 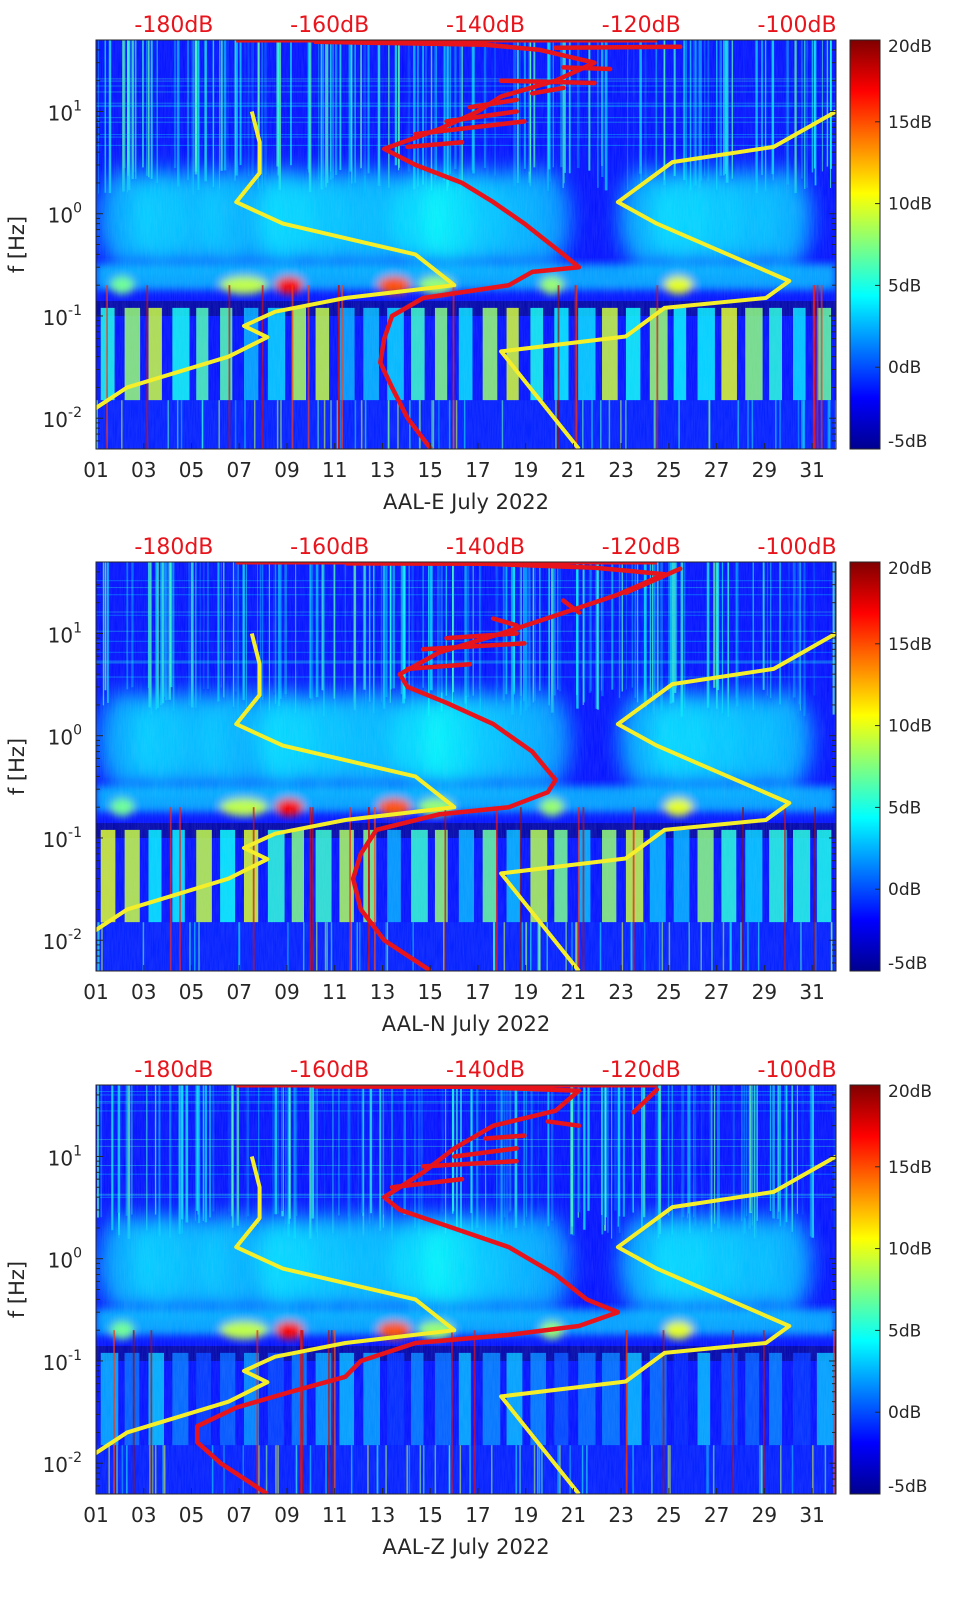 What do you see at coordinates (910, 727) in the screenshot?
I see `colorbar-tick-label: 10dB` at bounding box center [910, 727].